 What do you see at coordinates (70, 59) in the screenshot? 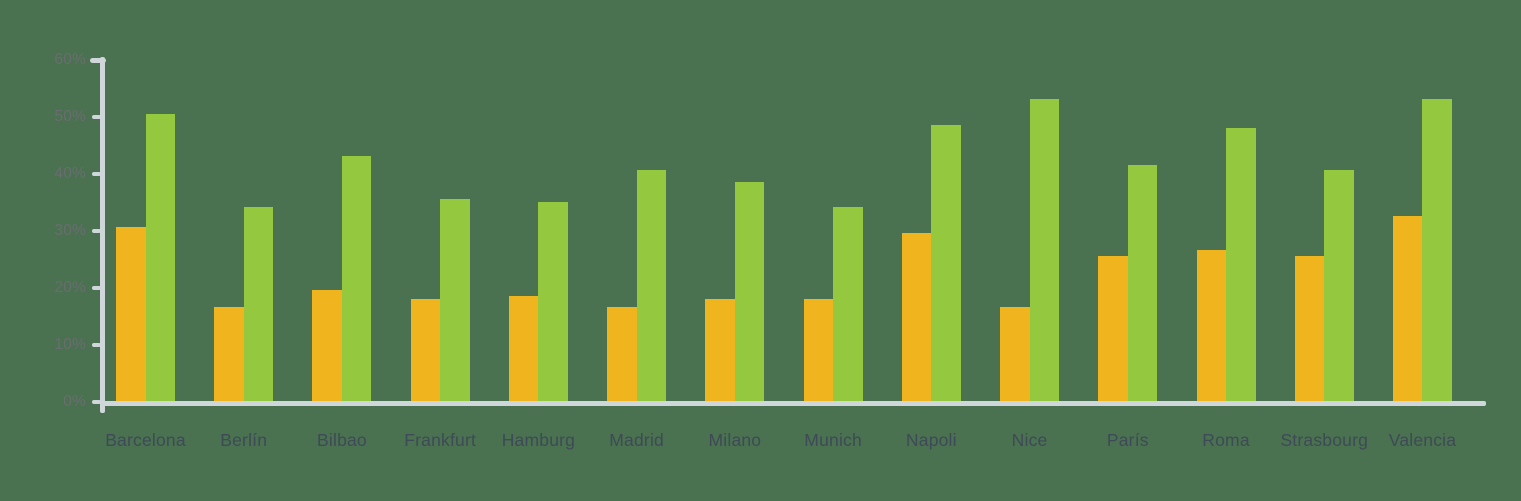
I see `y-tick-label-60: 60%` at bounding box center [70, 59].